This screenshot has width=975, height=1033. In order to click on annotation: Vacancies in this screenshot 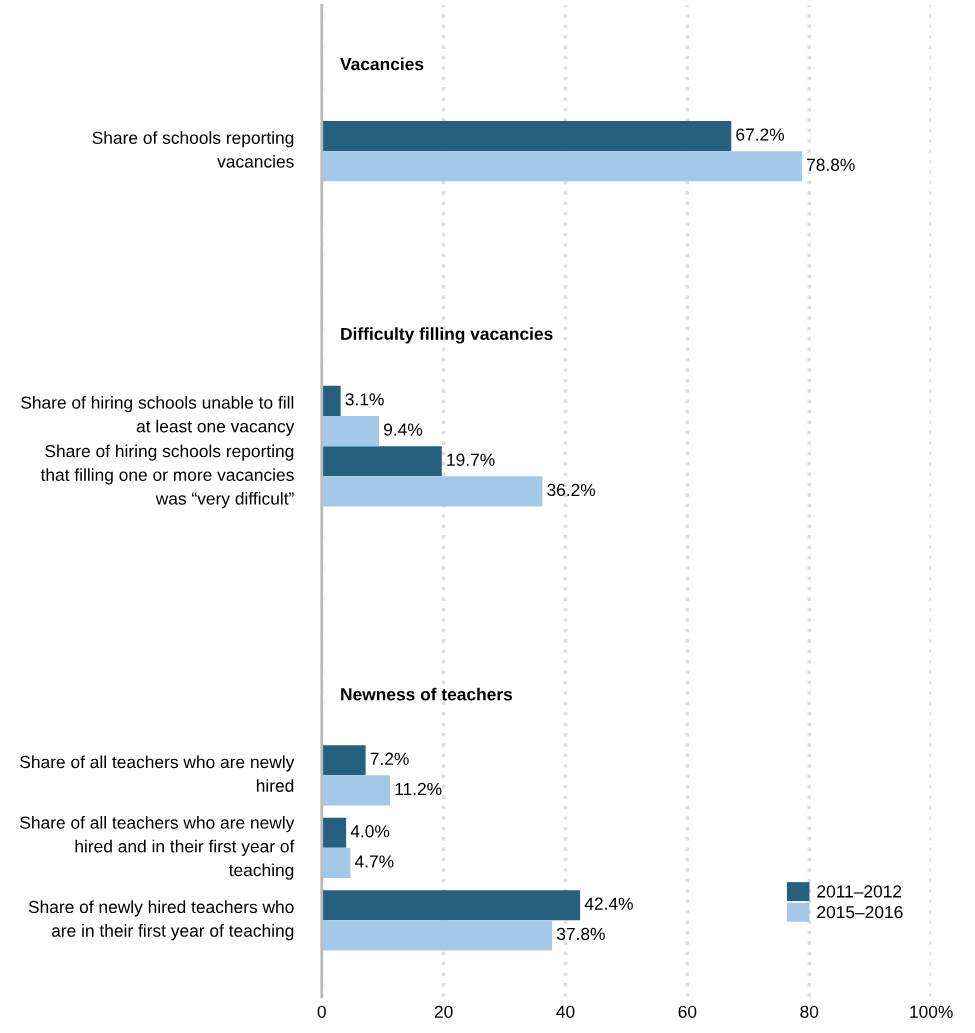, I will do `click(382, 64)`.